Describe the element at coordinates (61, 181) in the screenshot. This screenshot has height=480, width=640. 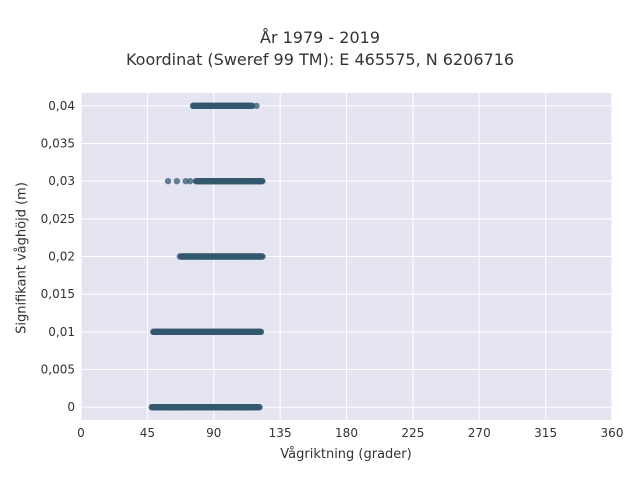
I see `y-tick-label: 0,03` at that location.